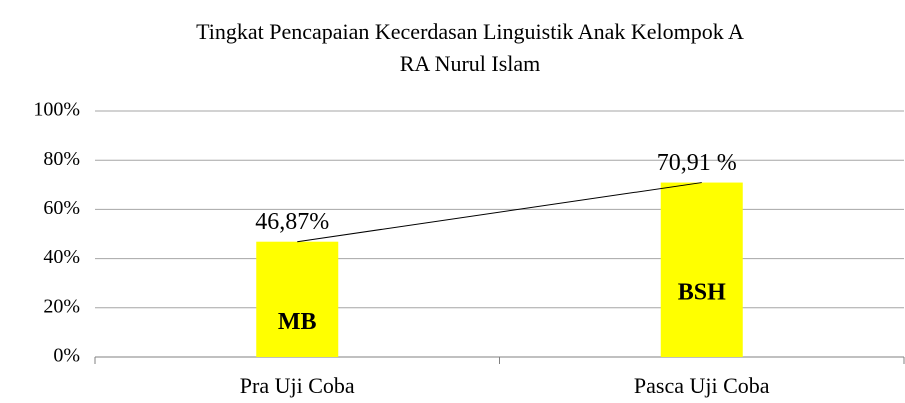  What do you see at coordinates (470, 63) in the screenshot?
I see `chart-title: RA Nurul Islam` at bounding box center [470, 63].